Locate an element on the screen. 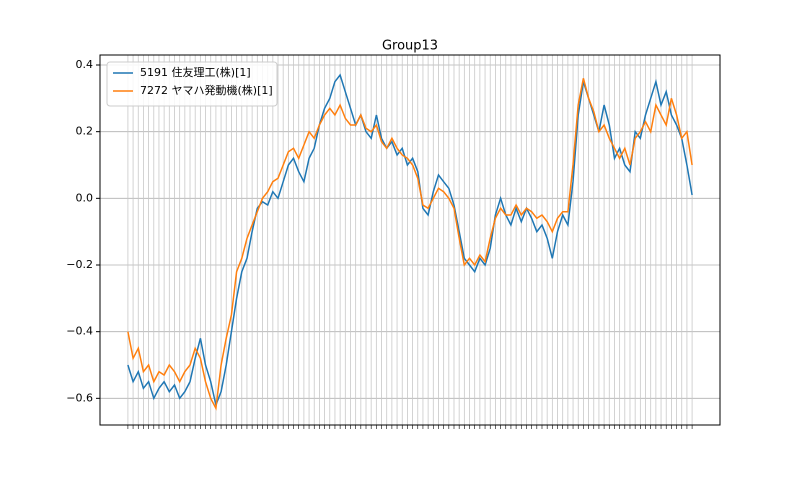 The width and height of the screenshot is (800, 480). y-tick-label: 0.2 is located at coordinates (85, 131).